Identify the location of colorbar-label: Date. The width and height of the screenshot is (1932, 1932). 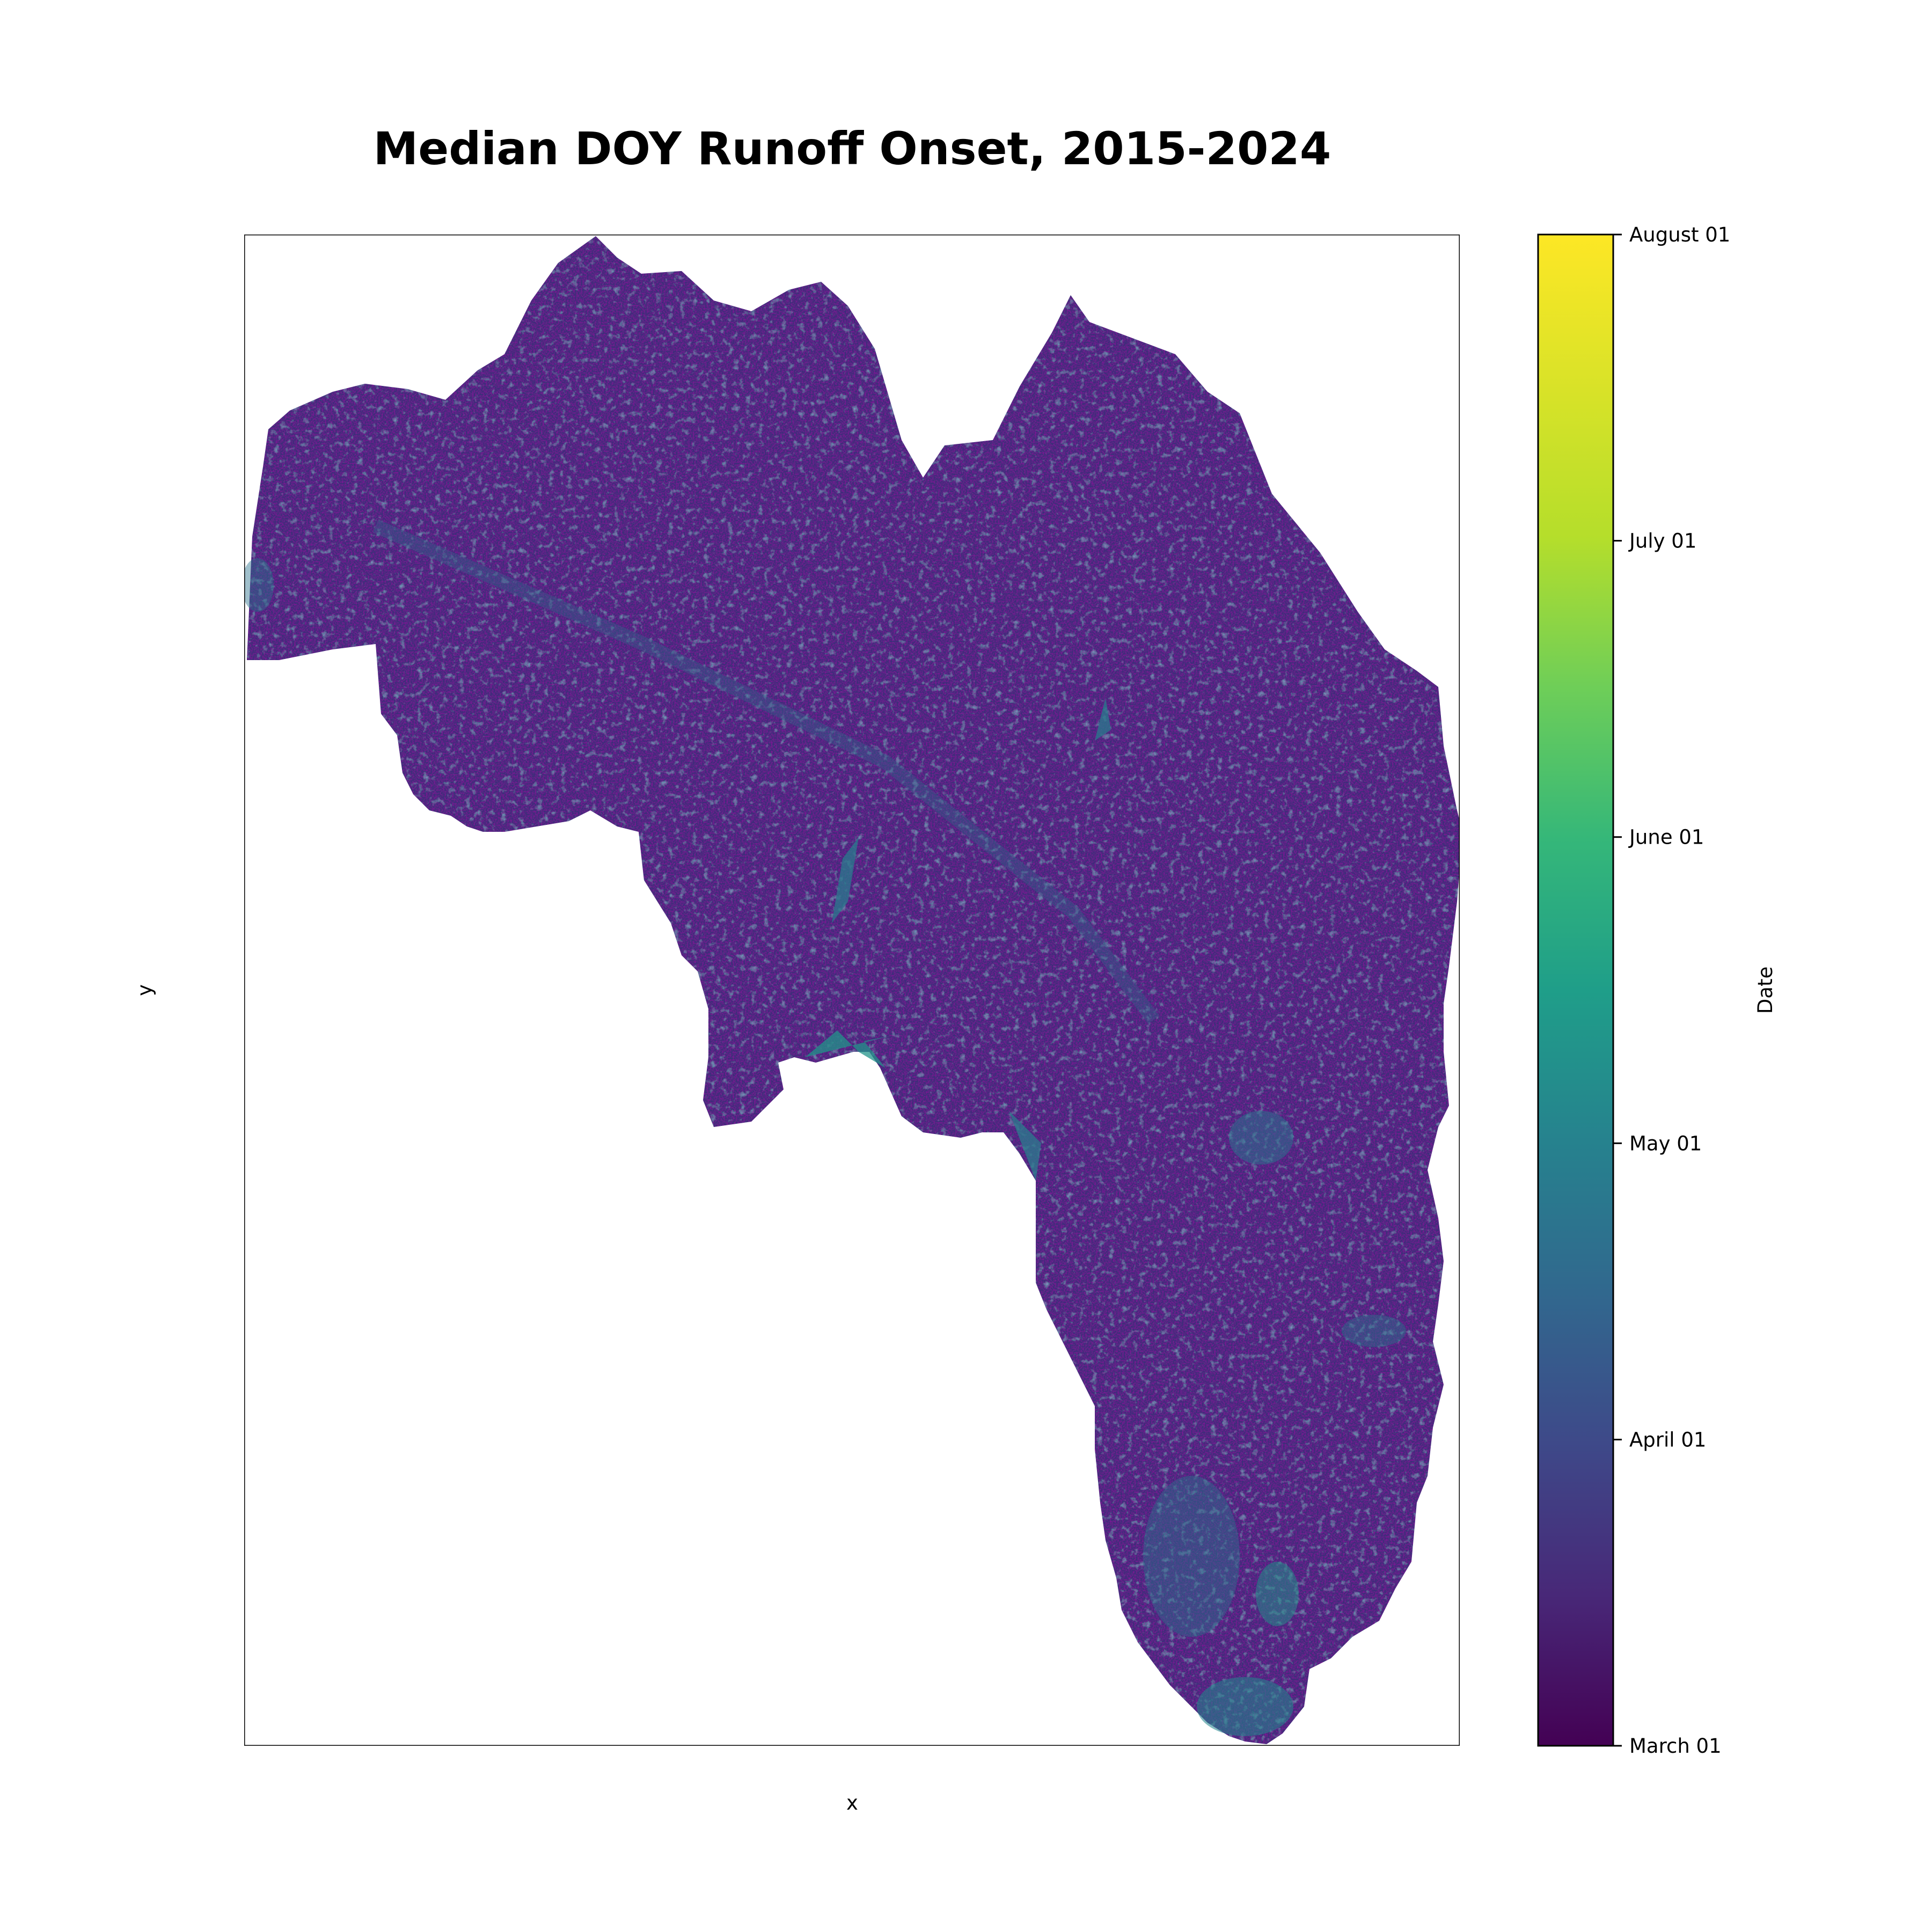
(1765, 990).